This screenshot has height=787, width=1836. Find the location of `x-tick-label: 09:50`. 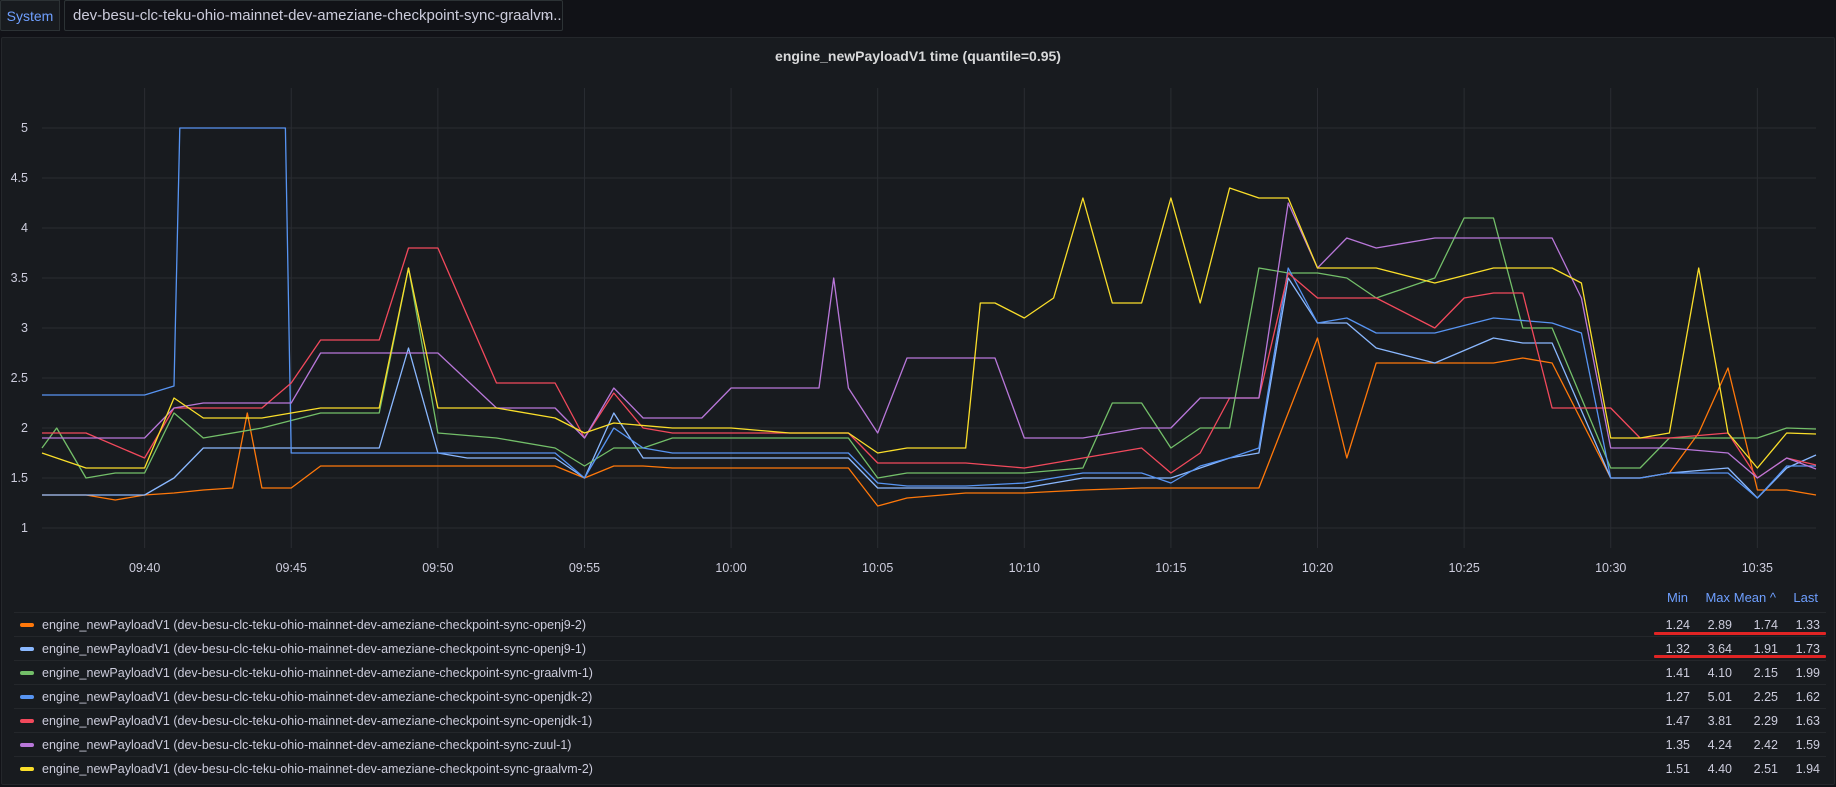

x-tick-label: 09:50 is located at coordinates (437, 568).